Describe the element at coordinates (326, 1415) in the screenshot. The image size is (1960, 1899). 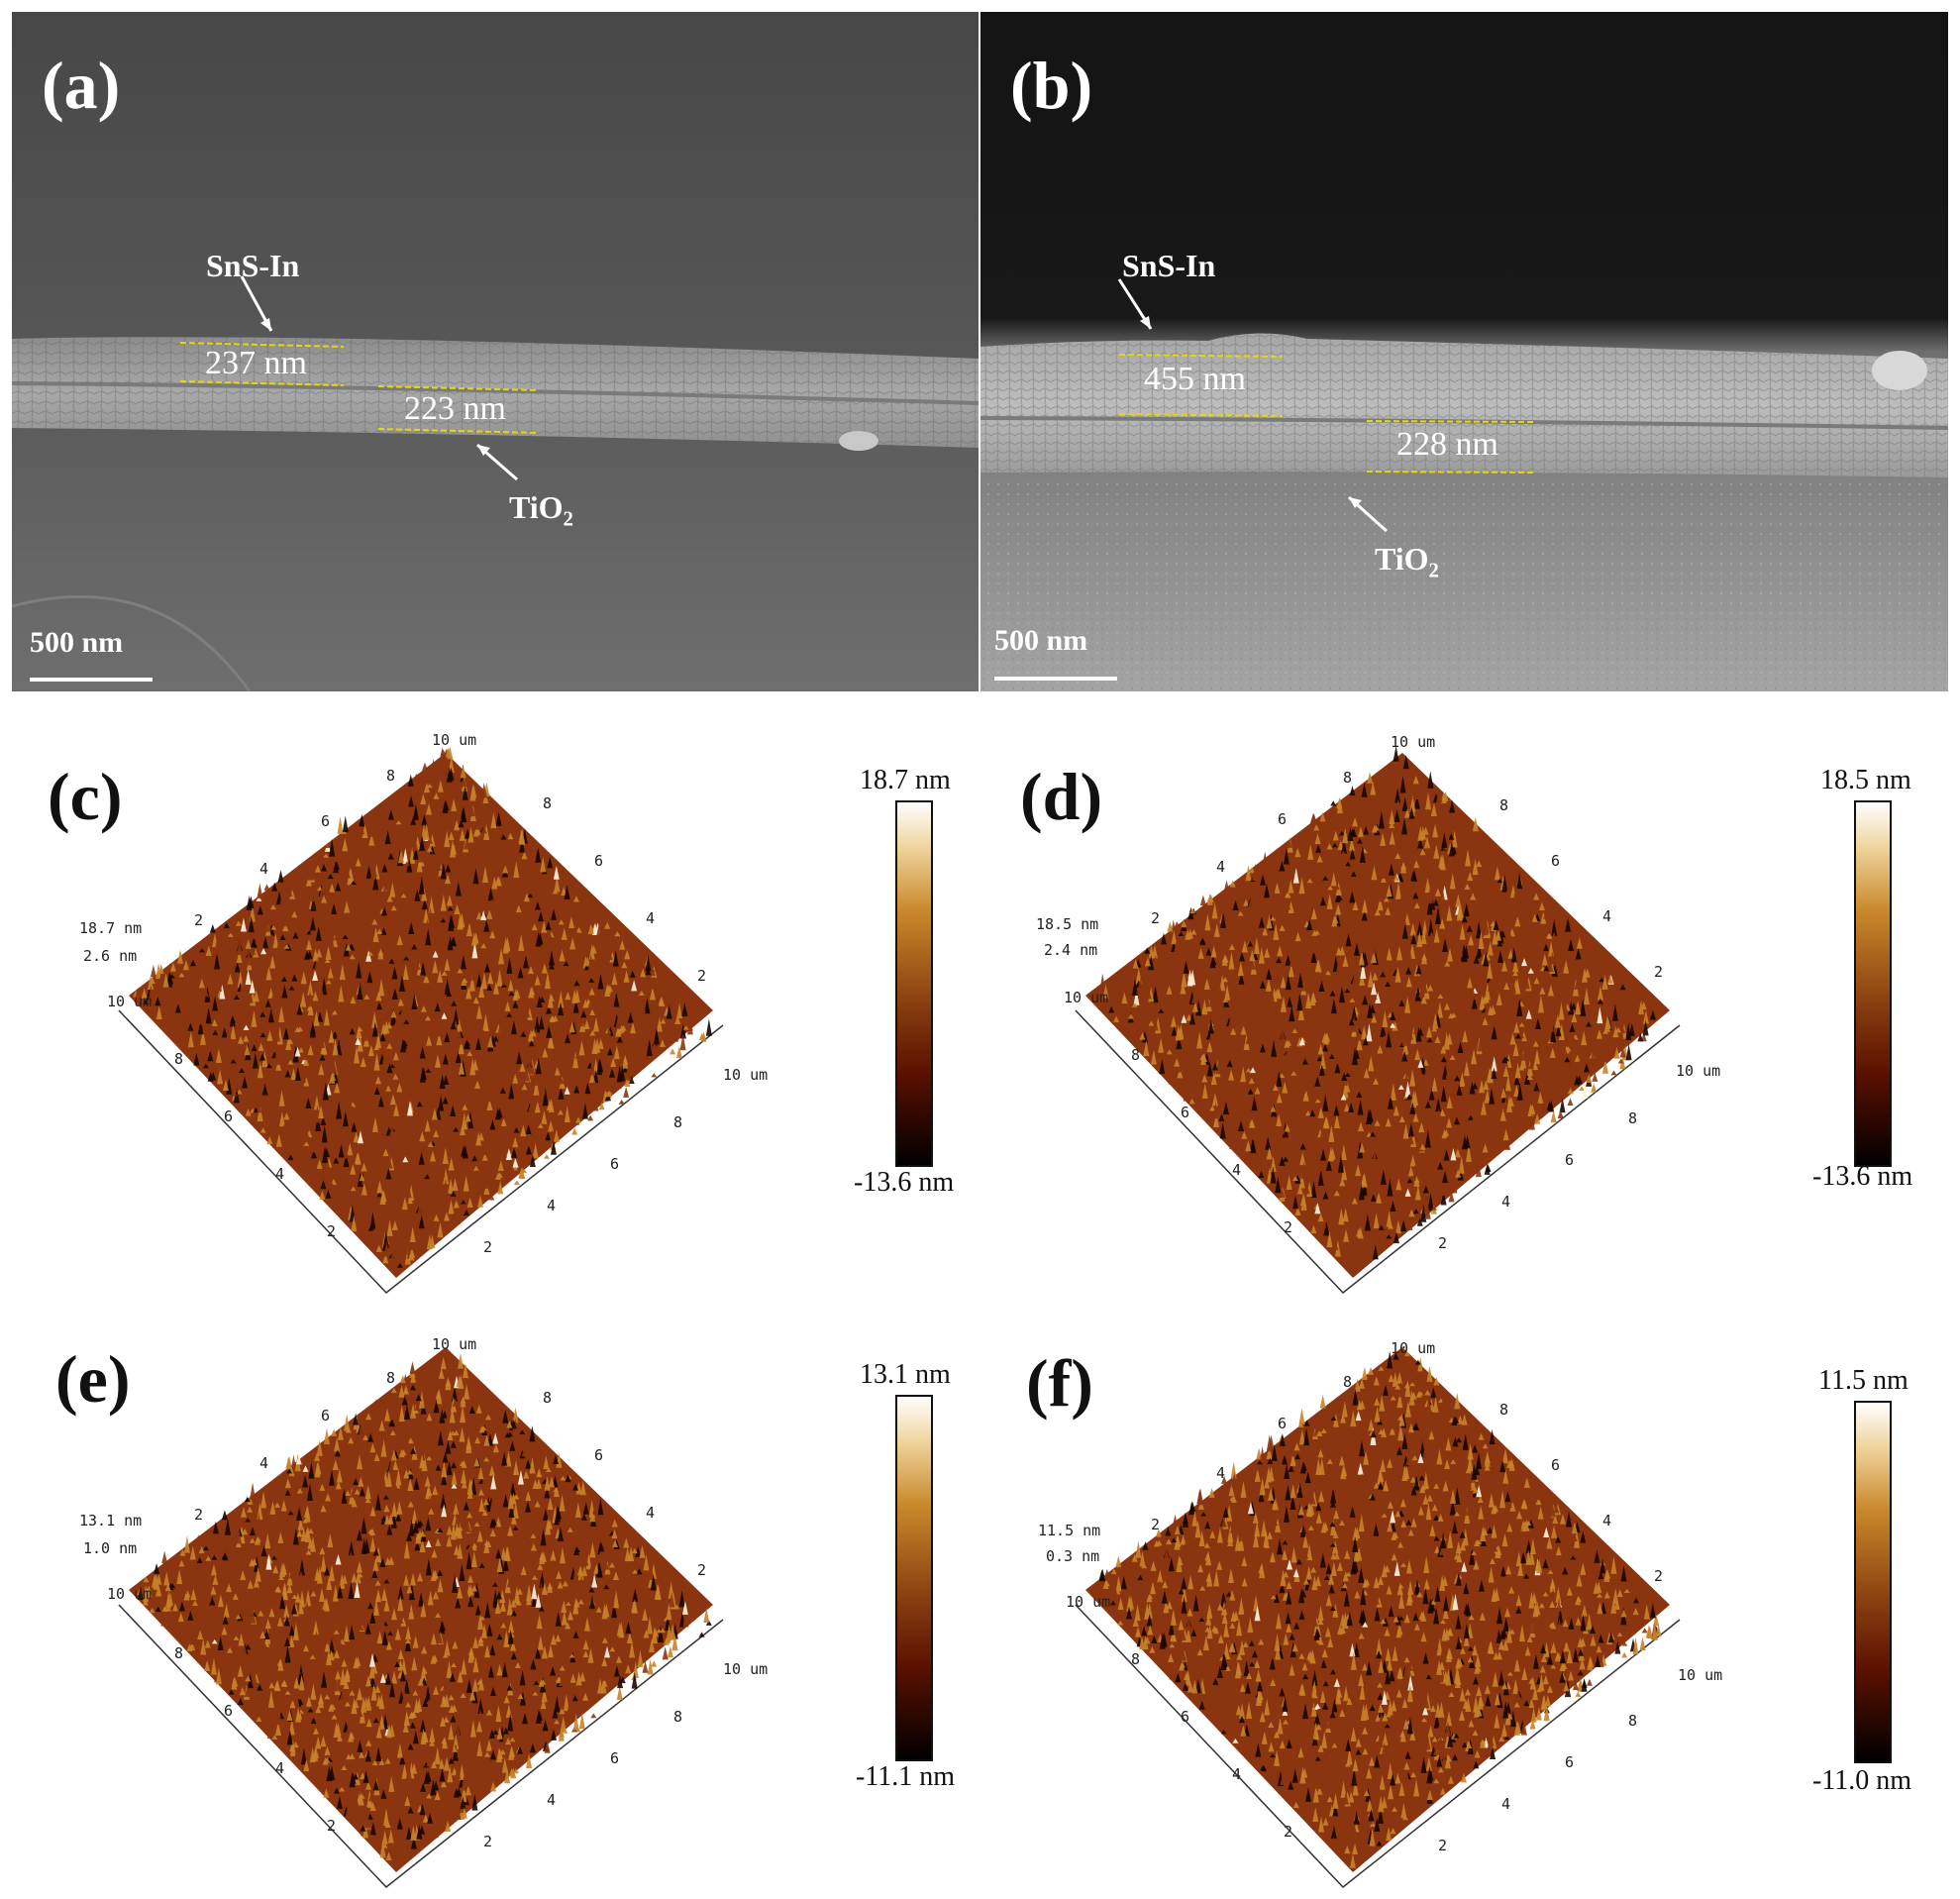
I see `tick-back-left-6-e: 6` at that location.